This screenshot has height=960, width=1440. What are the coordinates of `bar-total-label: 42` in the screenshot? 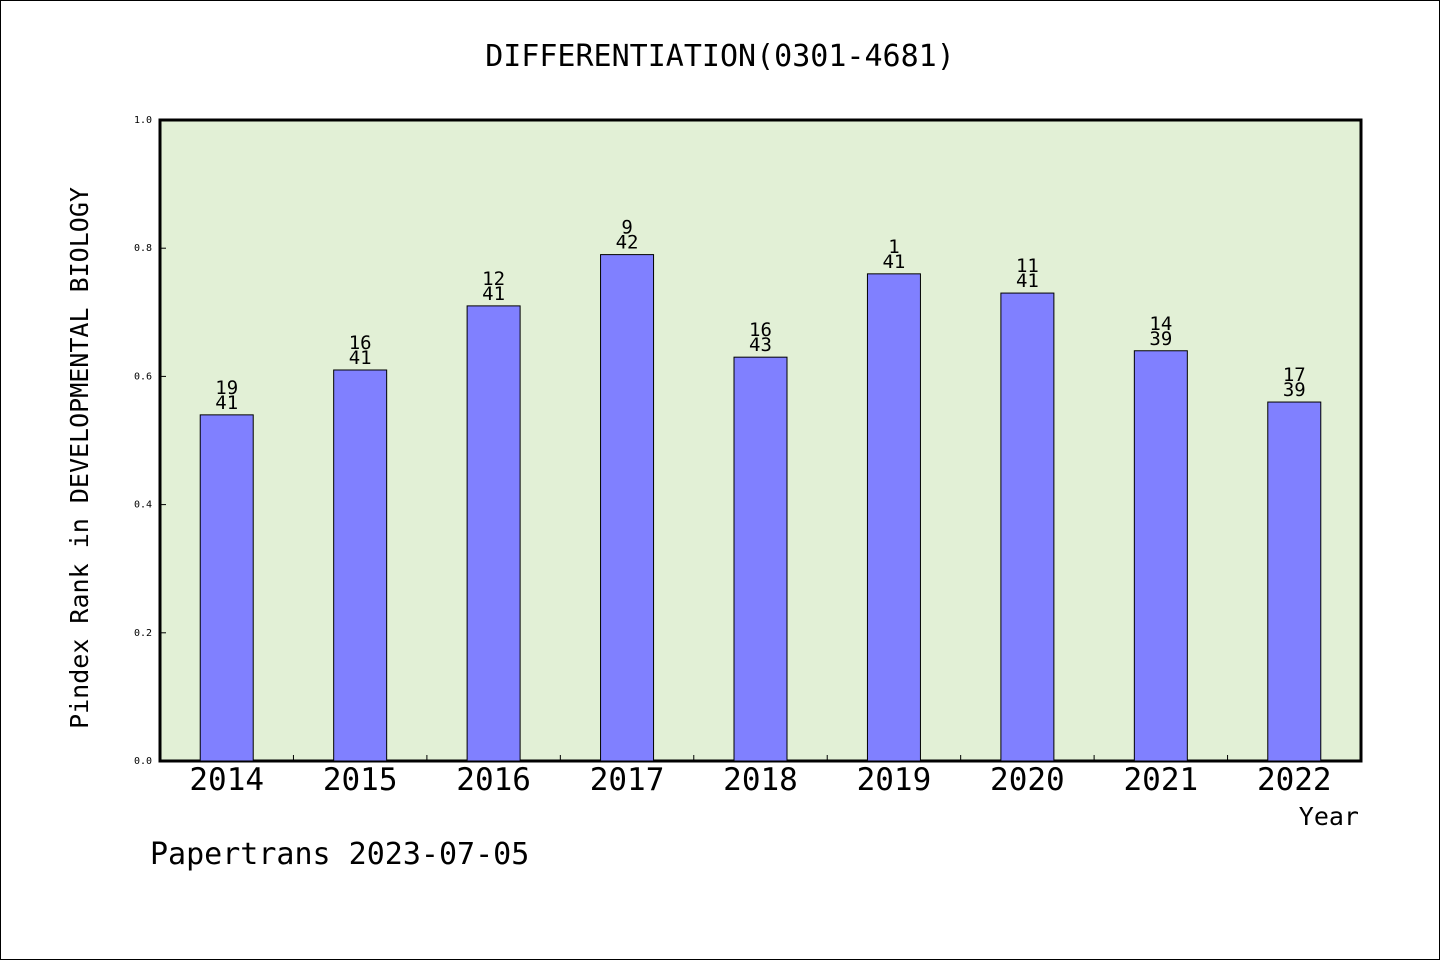 It's located at (627, 243).